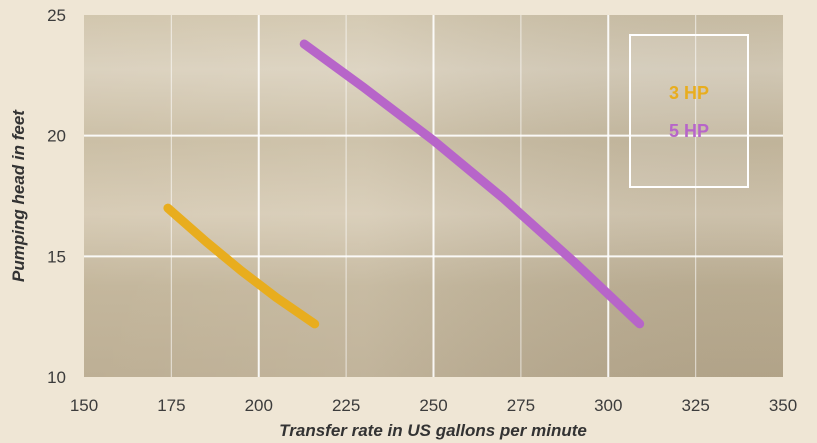 This screenshot has height=443, width=817. I want to click on y-tick-label: 10, so click(56, 377).